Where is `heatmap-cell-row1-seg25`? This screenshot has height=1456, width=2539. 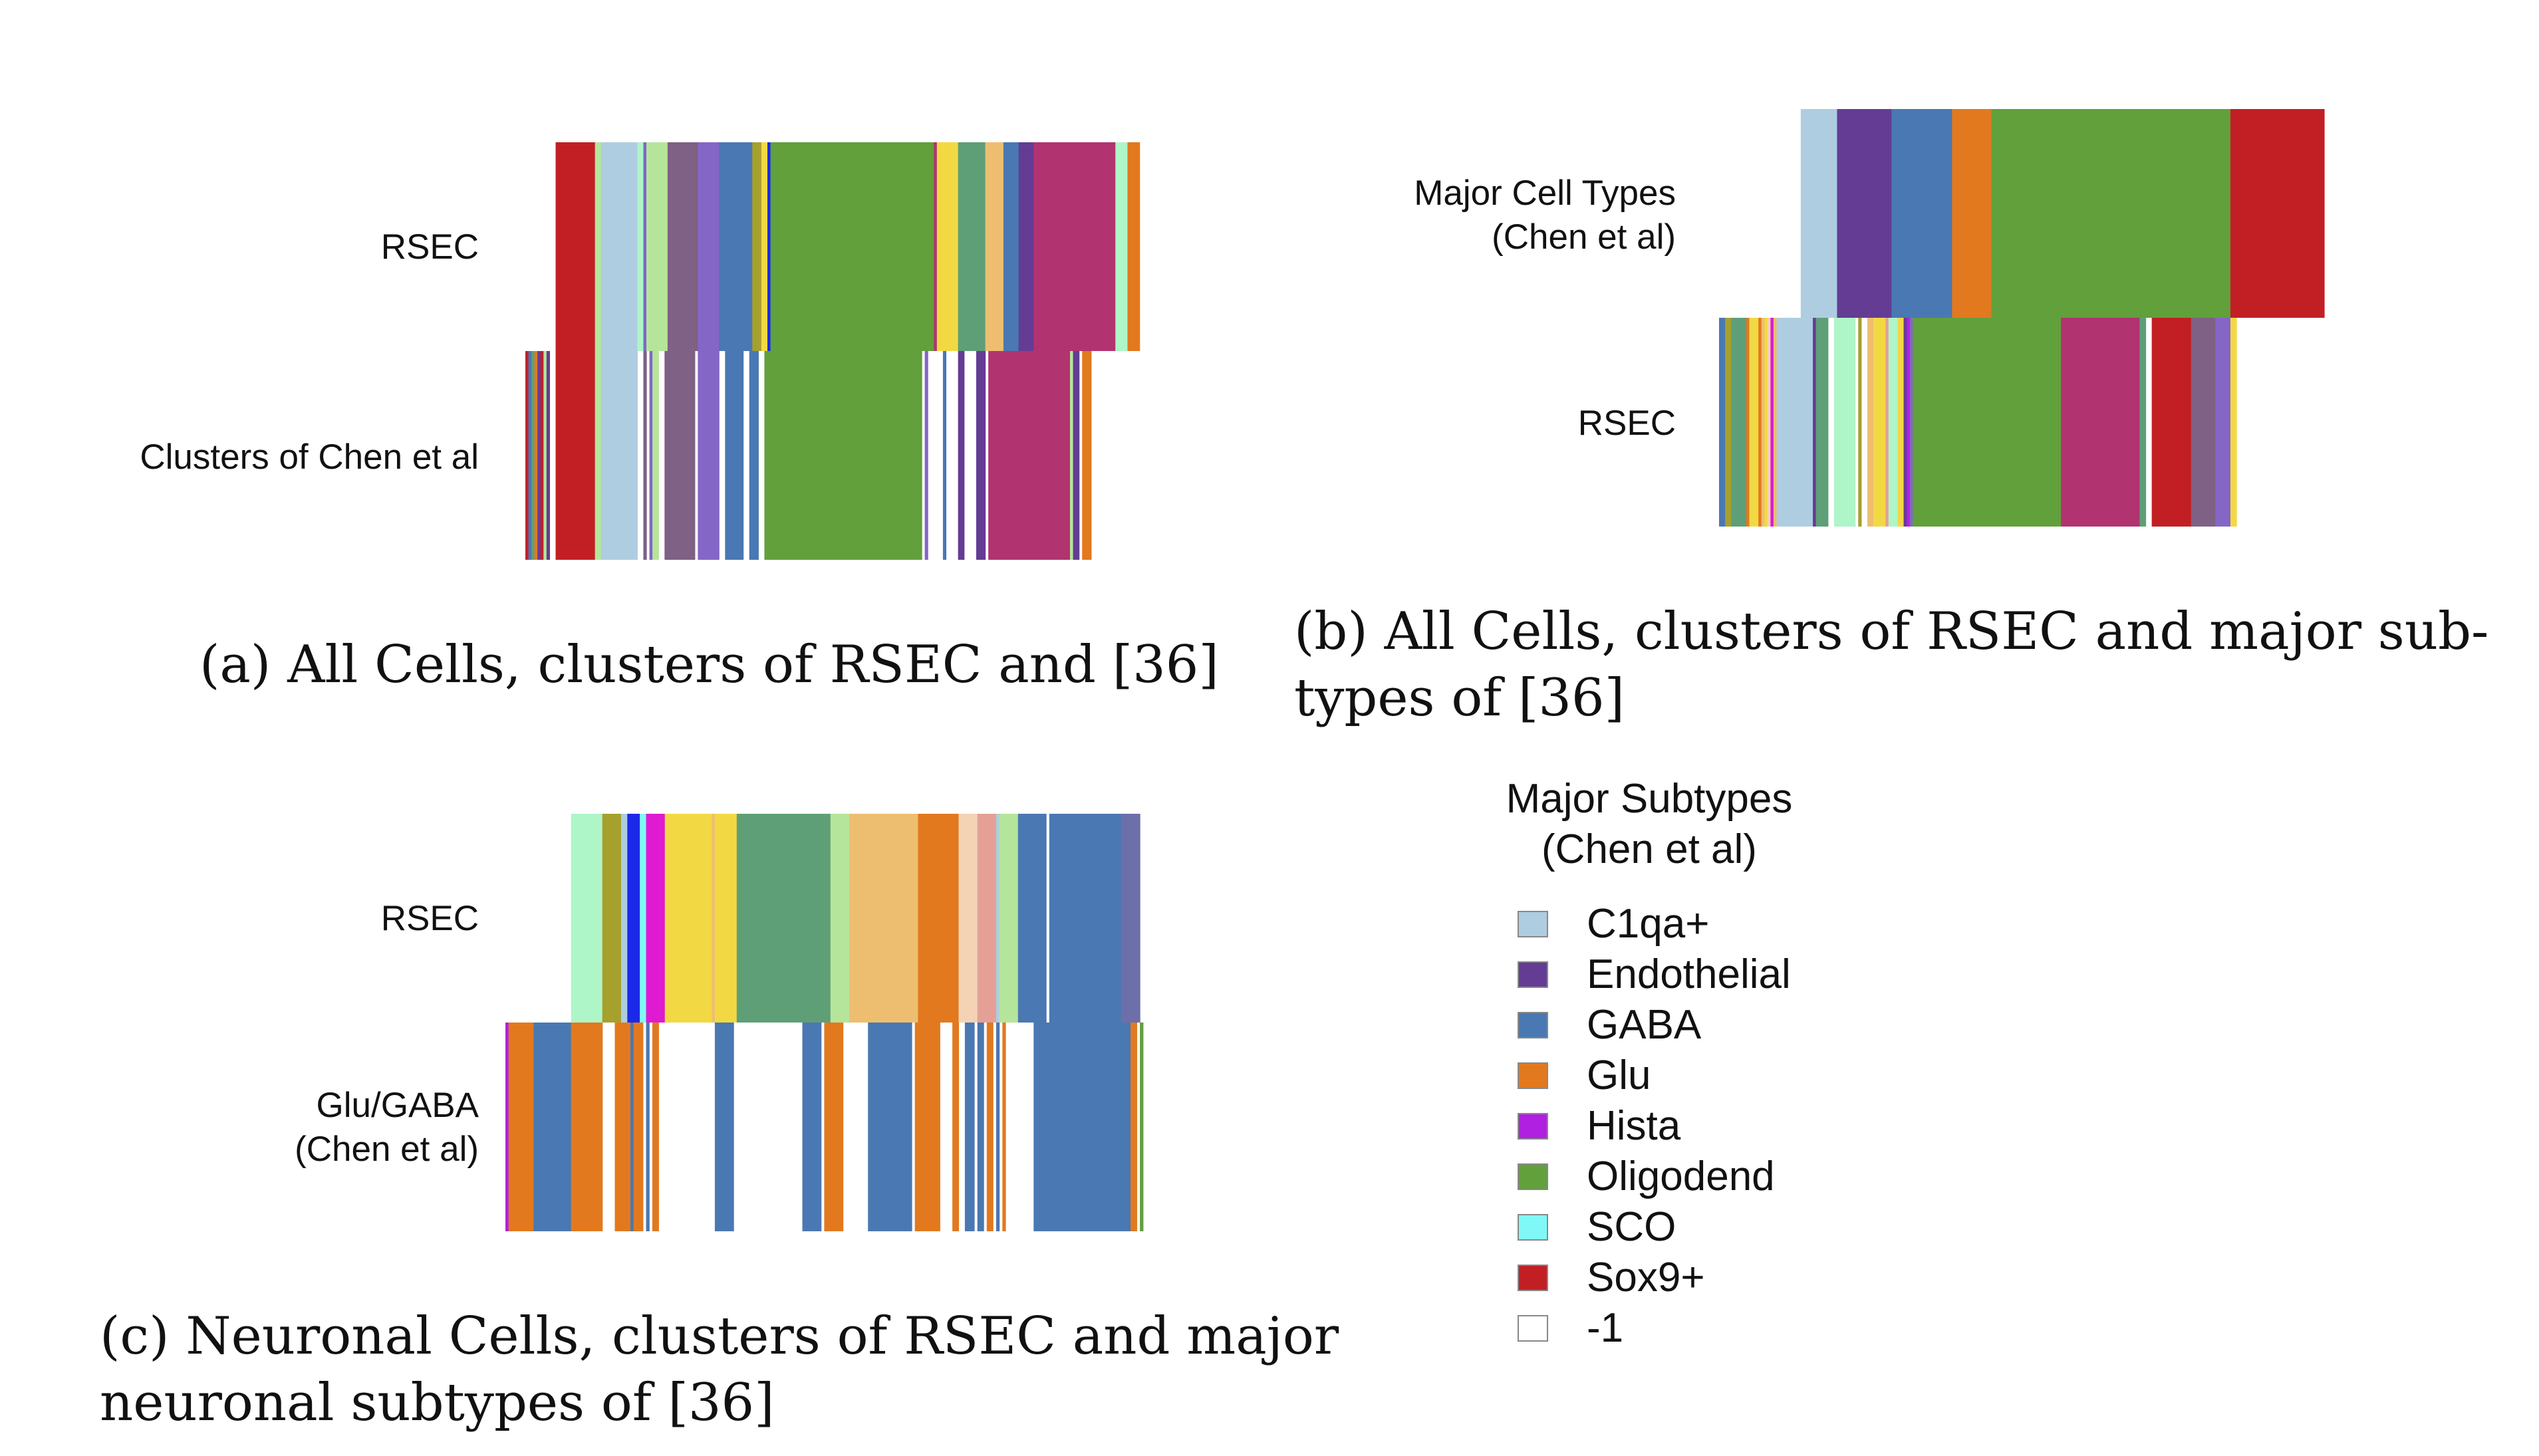 heatmap-cell-row1-seg25 is located at coordinates (969, 1127).